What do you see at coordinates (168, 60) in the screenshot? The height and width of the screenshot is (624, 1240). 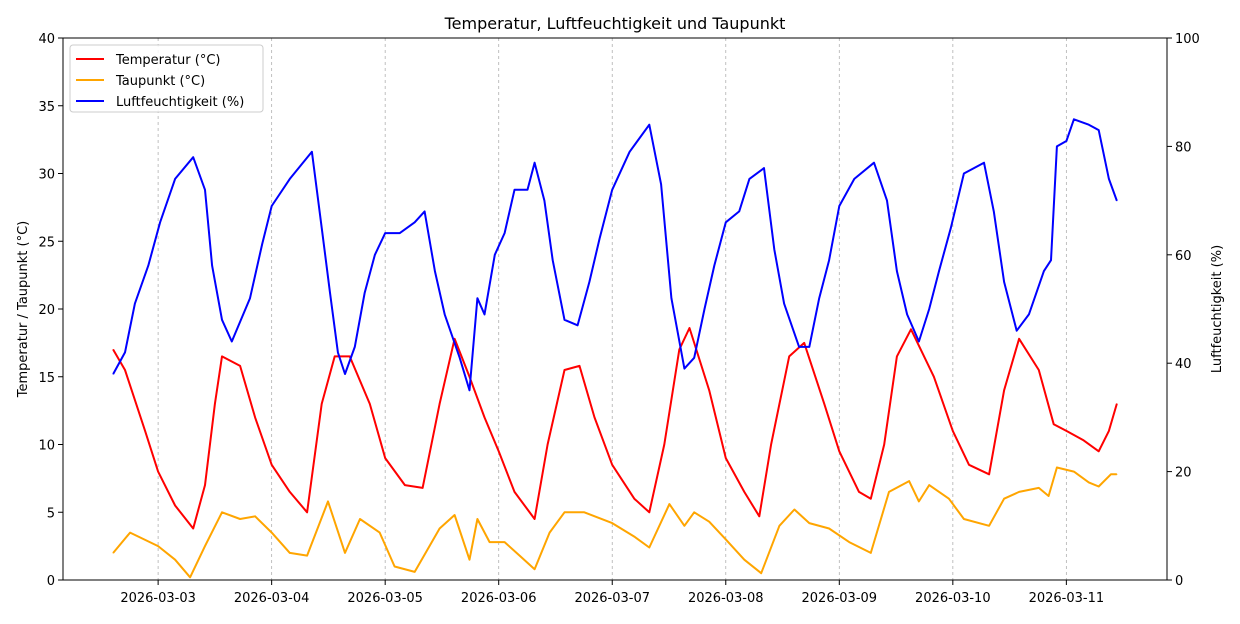 I see `legend-label: Temperatur (°C)` at bounding box center [168, 60].